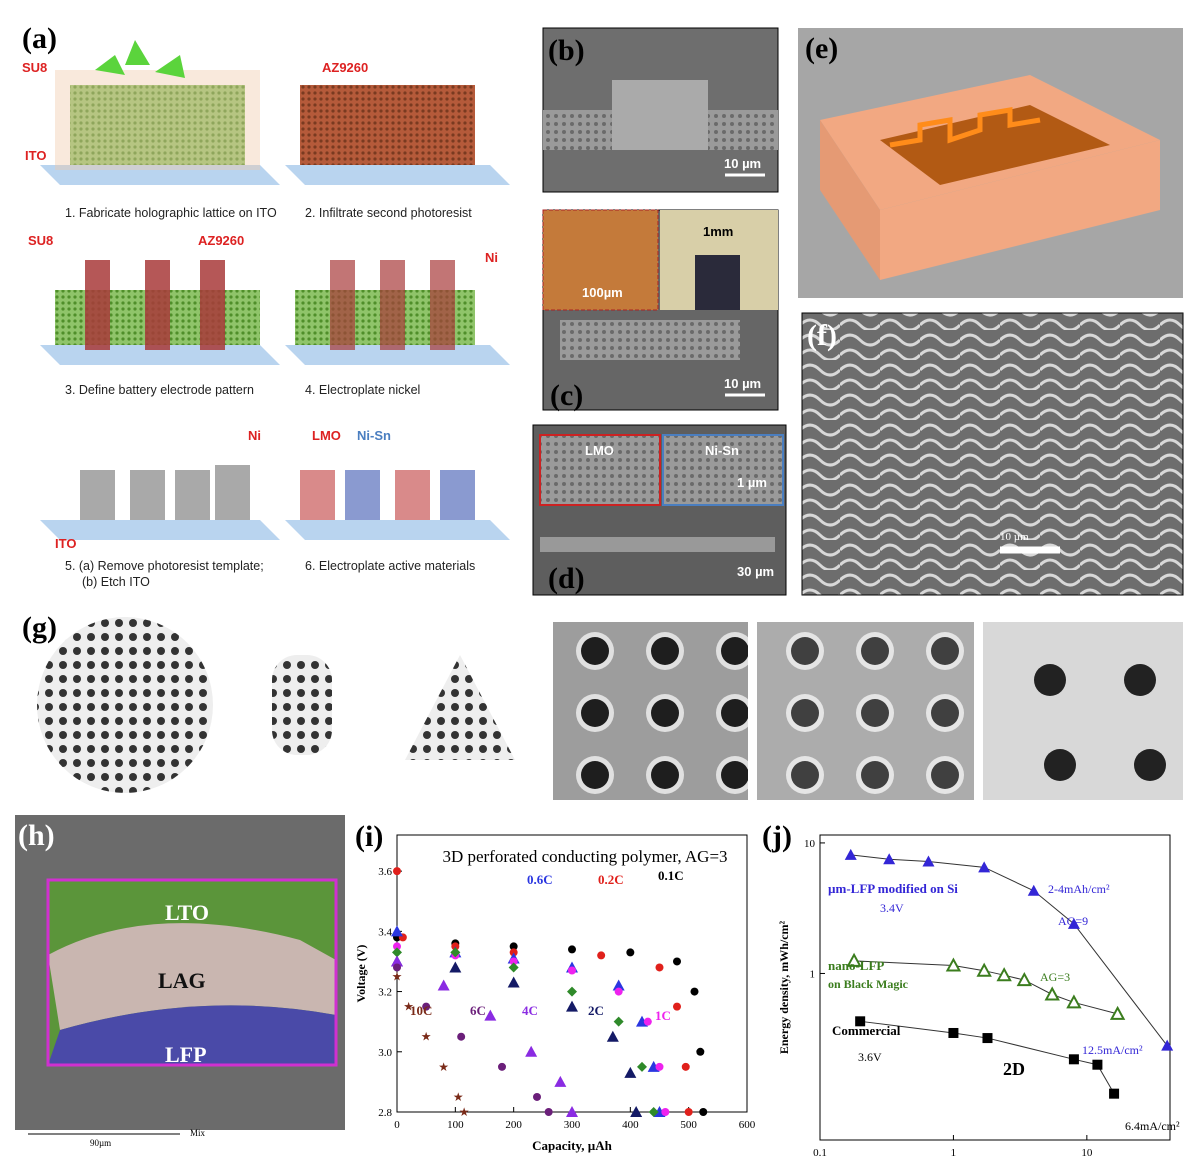  What do you see at coordinates (718, 231) in the screenshot?
I see `scale-bar: 1mm` at bounding box center [718, 231].